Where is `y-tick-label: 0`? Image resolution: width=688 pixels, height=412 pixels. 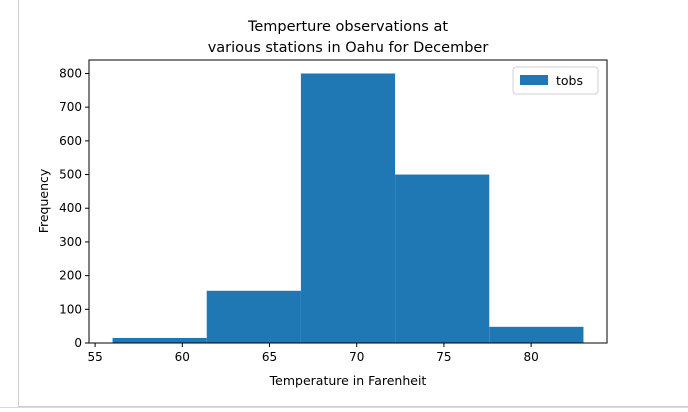
y-tick-label: 0 is located at coordinates (78, 343).